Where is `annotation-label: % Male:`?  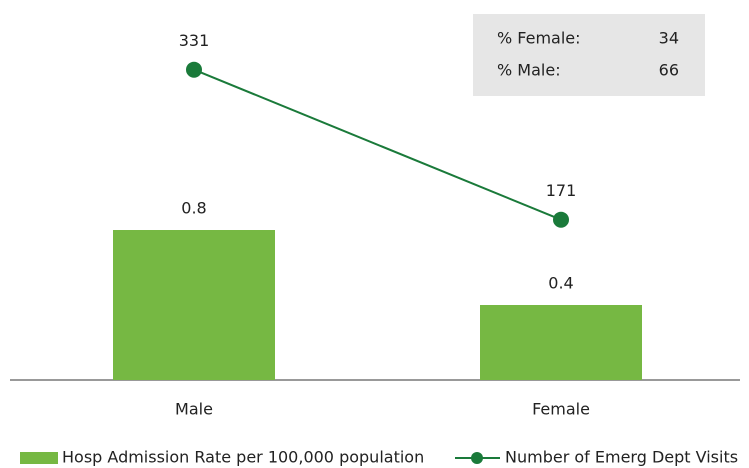 annotation-label: % Male: is located at coordinates (529, 70).